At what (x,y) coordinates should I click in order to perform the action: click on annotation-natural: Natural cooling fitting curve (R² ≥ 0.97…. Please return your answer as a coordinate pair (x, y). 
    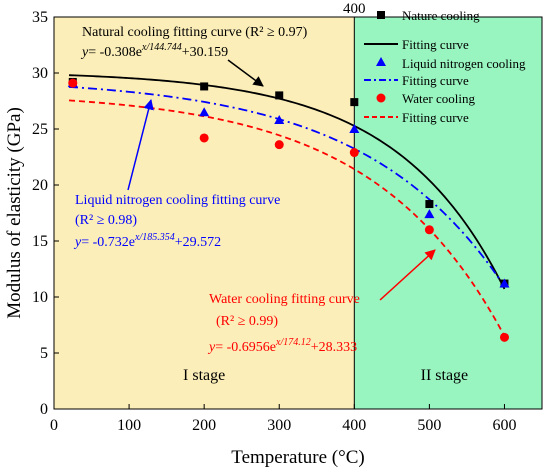
    Looking at the image, I should click on (194, 56).